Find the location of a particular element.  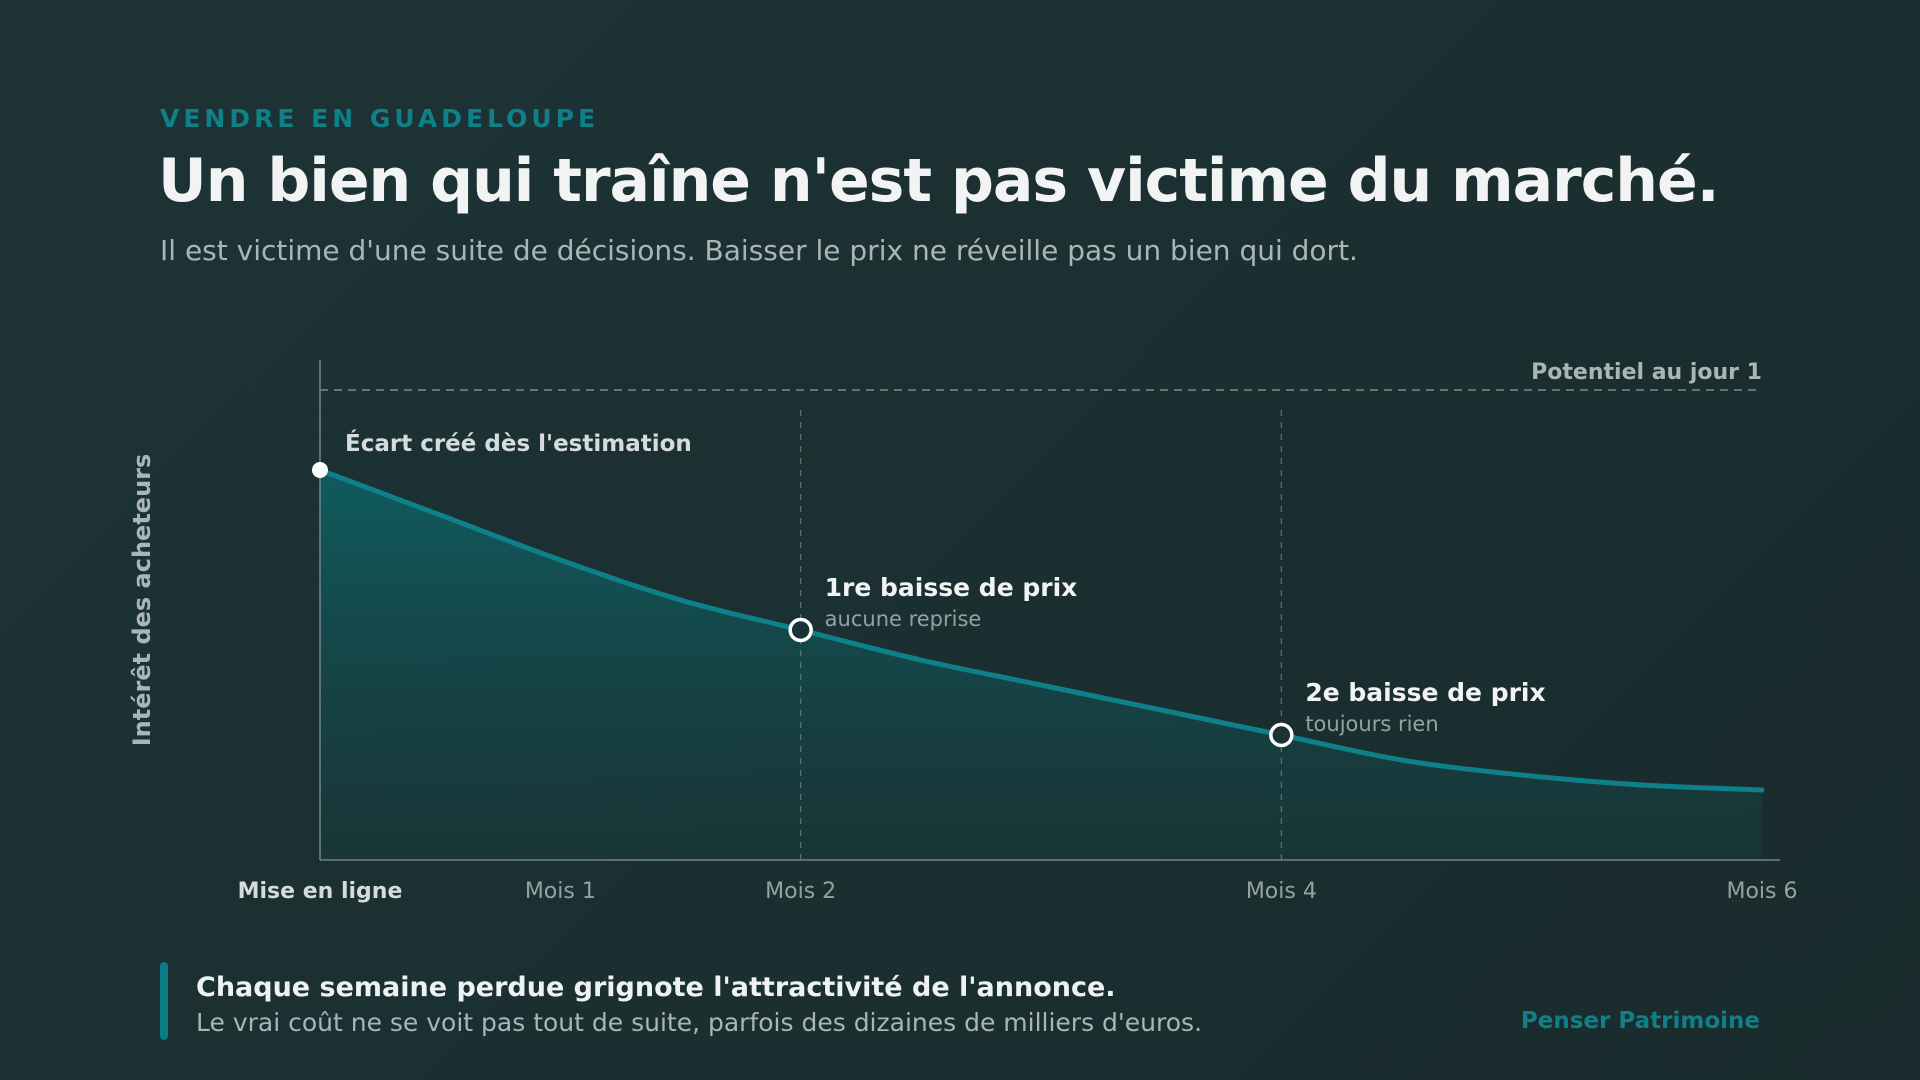

x-tick-label: Mise en ligne is located at coordinates (320, 891).